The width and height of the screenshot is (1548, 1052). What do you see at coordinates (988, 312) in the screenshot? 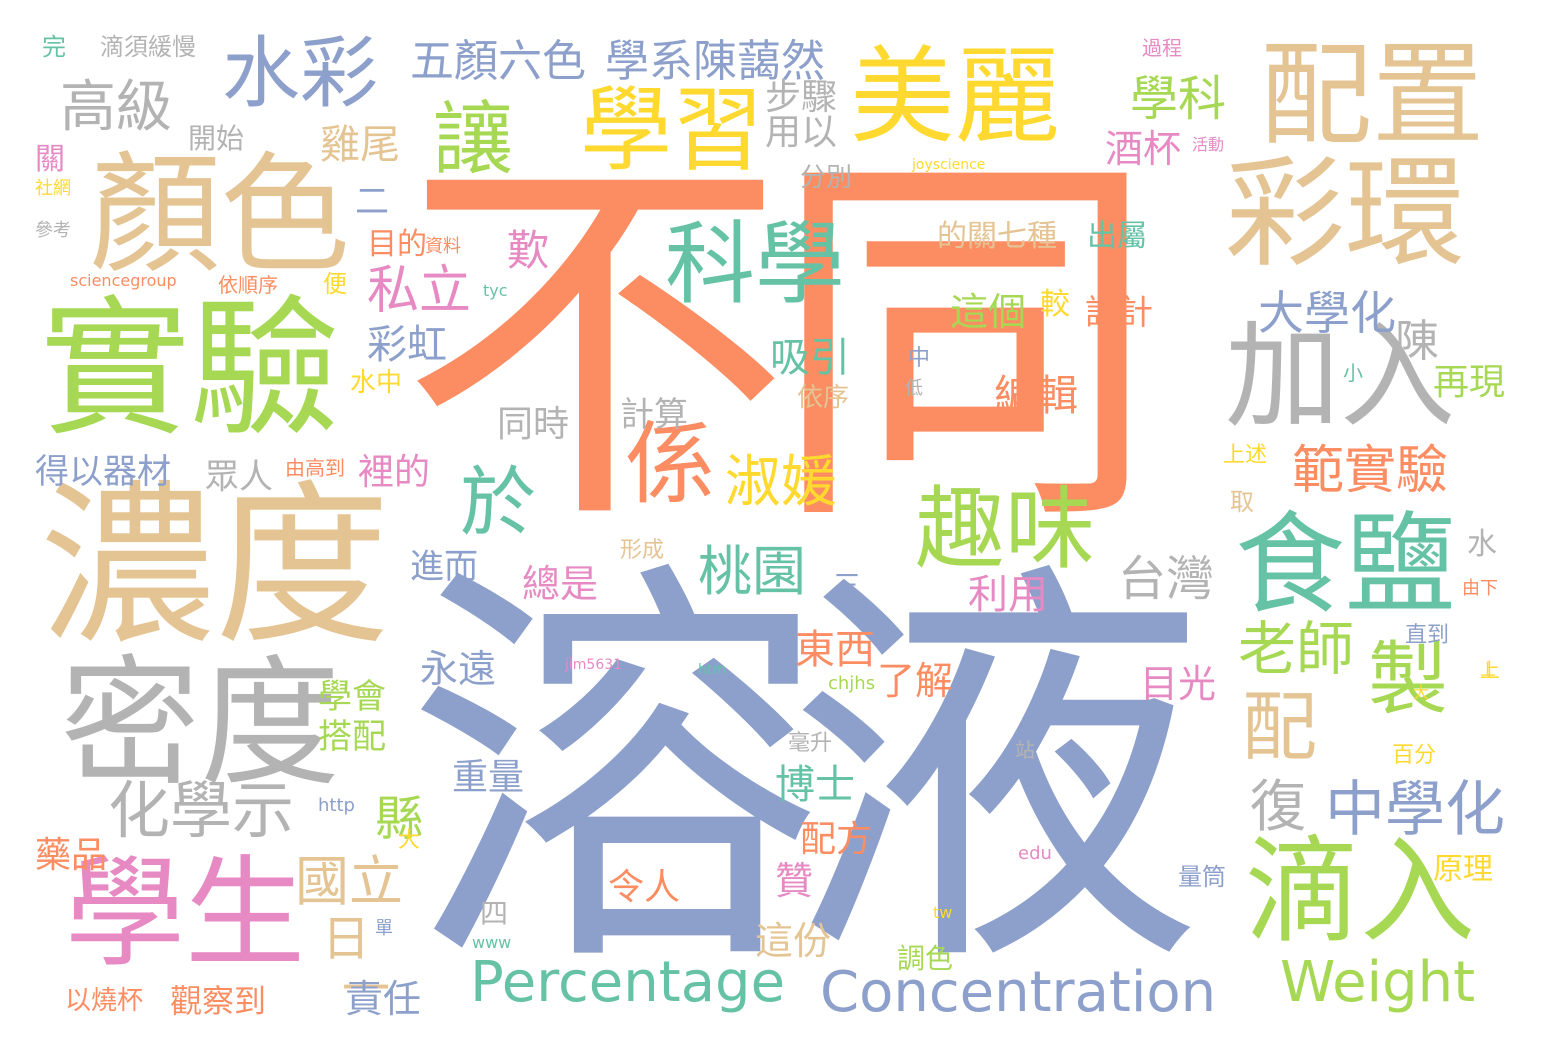
I see `word: 這個` at bounding box center [988, 312].